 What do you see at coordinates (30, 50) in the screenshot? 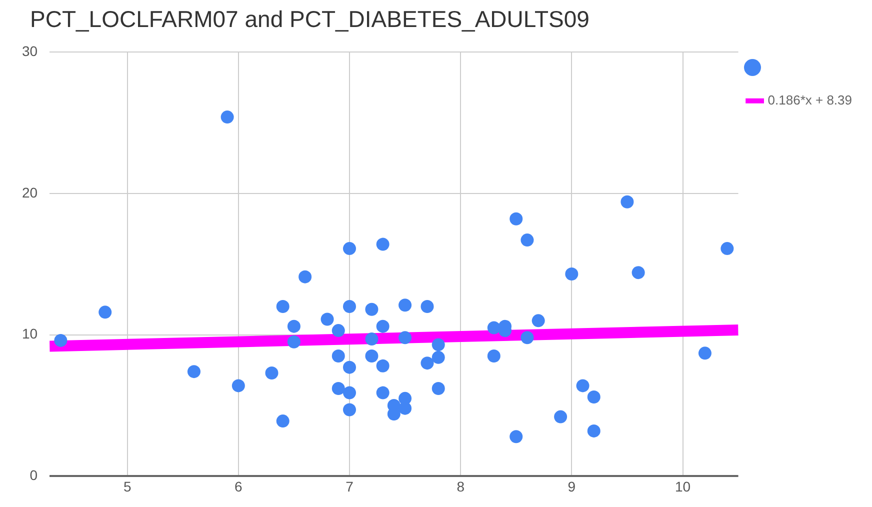
I see `y-tick-label: 30` at bounding box center [30, 50].